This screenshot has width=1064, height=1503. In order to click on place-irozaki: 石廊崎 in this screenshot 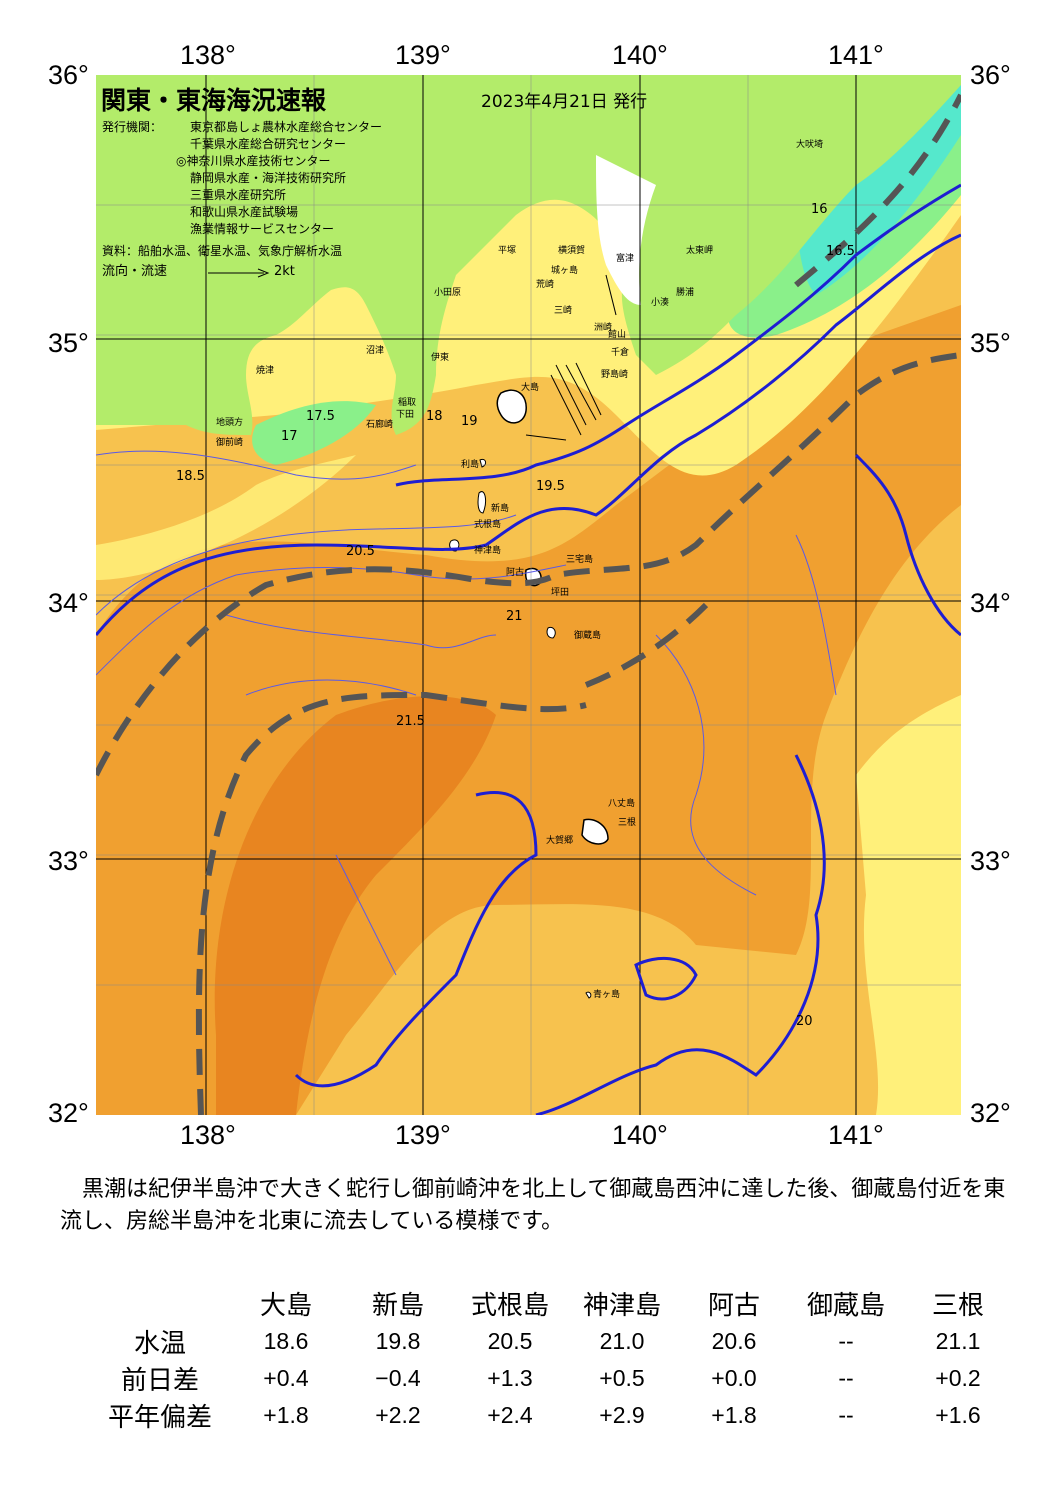, I will do `click(379, 424)`.